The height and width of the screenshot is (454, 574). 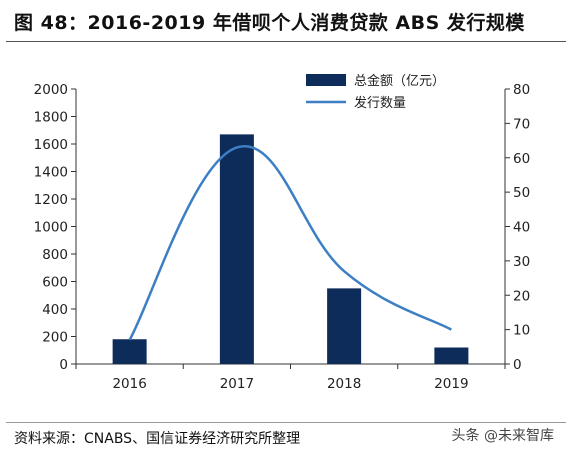 What do you see at coordinates (51, 228) in the screenshot?
I see `left-tick-label: 1000` at bounding box center [51, 228].